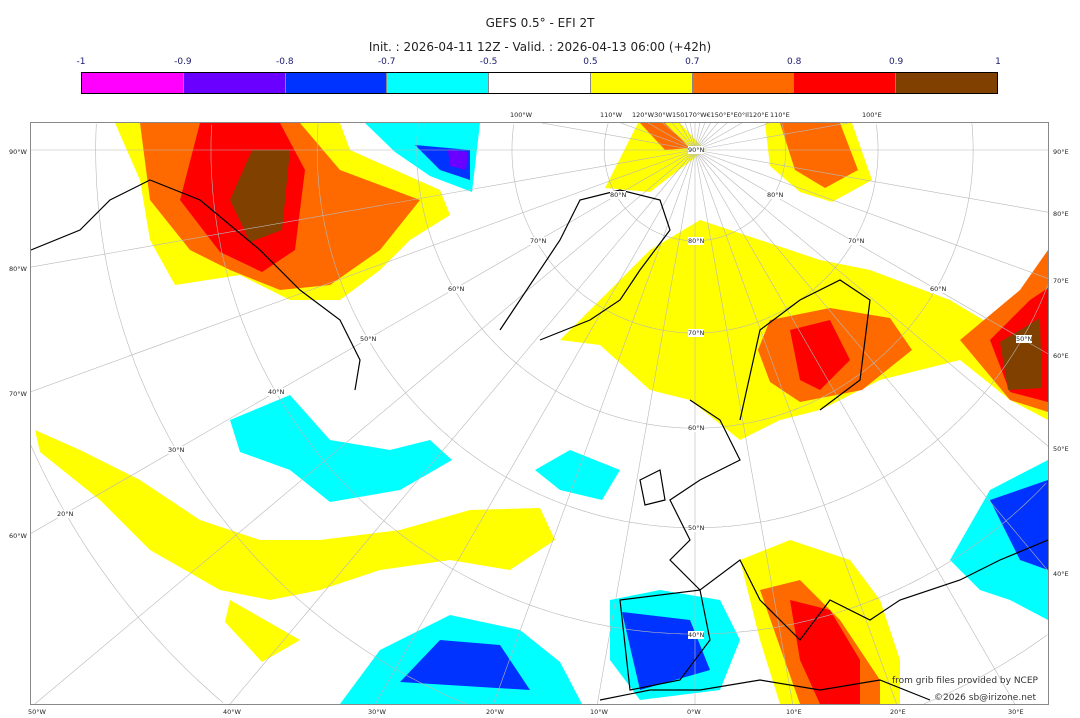 The width and height of the screenshot is (1080, 718). Describe the element at coordinates (694, 712) in the screenshot. I see `axis-label-bottom: 0°W` at that location.